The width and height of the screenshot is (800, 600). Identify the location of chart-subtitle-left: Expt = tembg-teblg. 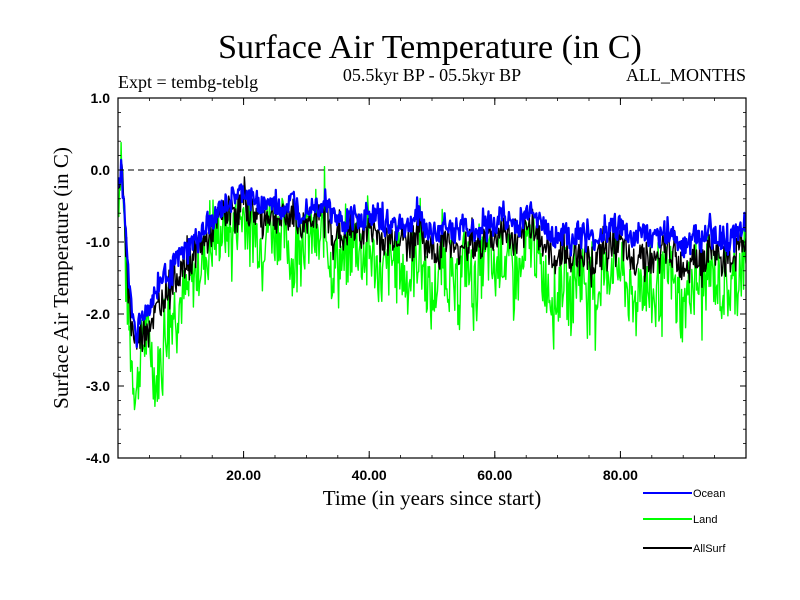
(188, 82).